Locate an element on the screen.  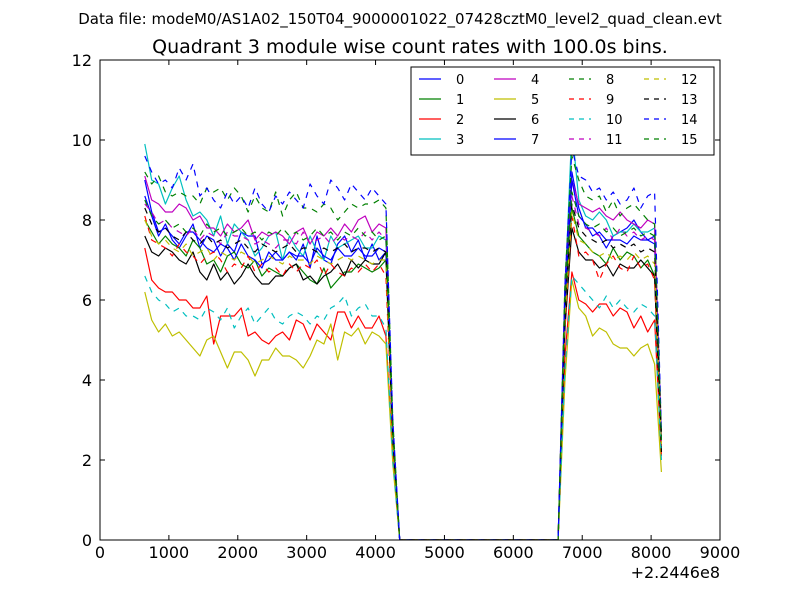
x-tick-label: 0 is located at coordinates (100, 552).